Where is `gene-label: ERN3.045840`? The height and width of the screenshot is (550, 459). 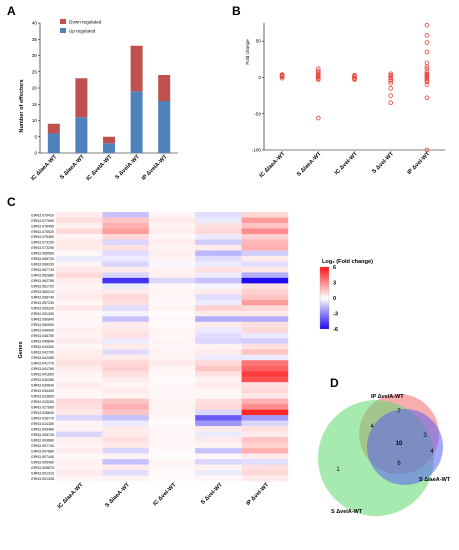
gene-label: ERN3.045840 is located at coordinates (42, 342).